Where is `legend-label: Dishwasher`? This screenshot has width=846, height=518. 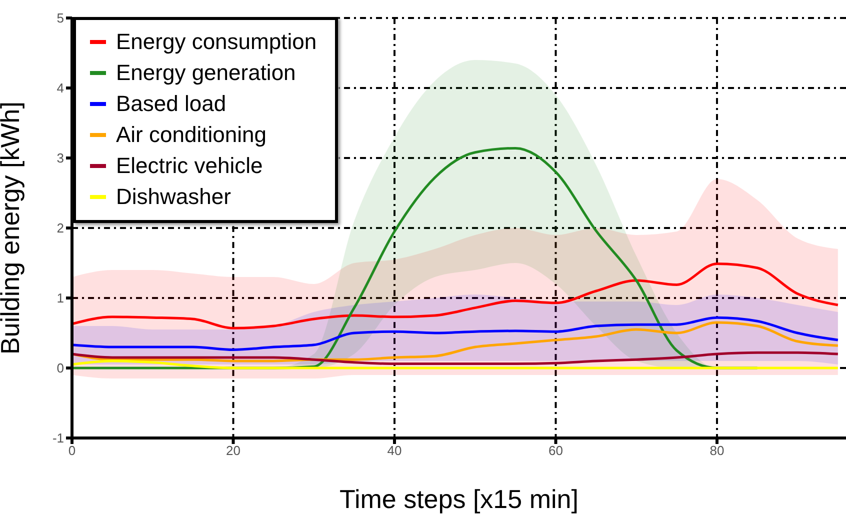 legend-label: Dishwasher is located at coordinates (173, 197).